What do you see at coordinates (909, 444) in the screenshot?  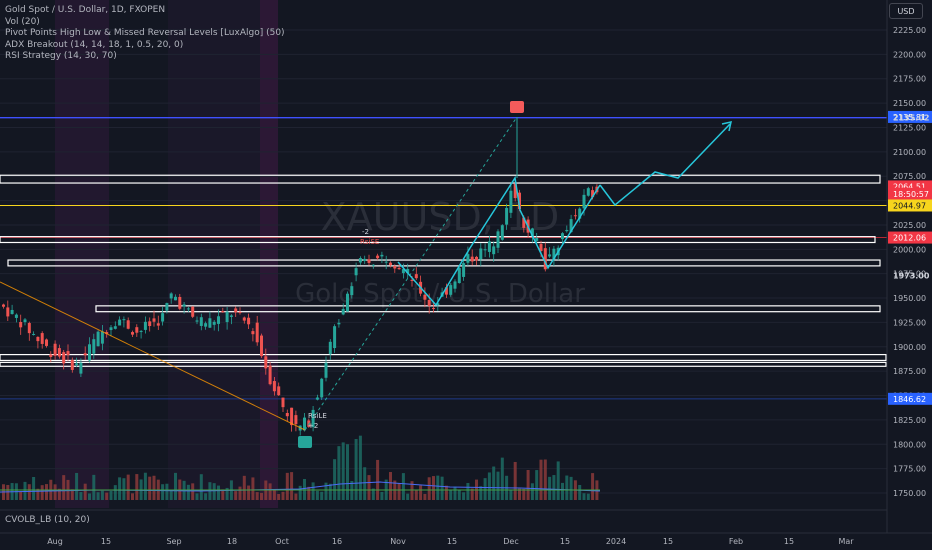 I see `y-tick-label: 1800.00` at bounding box center [909, 444].